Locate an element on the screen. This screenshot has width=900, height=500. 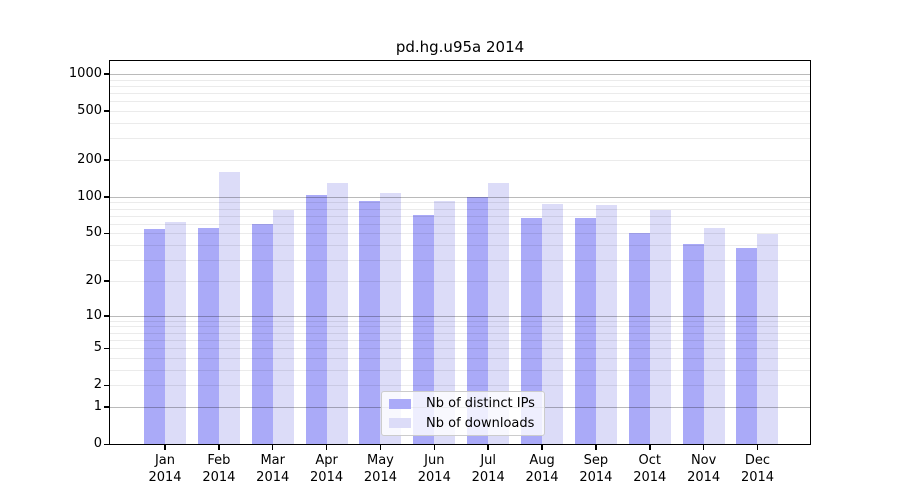
bar-nb-of-downloads-aug-2014 is located at coordinates (553, 323).